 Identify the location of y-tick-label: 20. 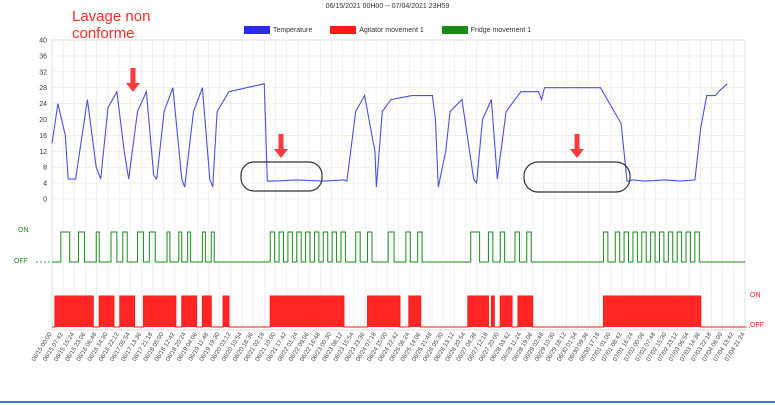
(43, 120).